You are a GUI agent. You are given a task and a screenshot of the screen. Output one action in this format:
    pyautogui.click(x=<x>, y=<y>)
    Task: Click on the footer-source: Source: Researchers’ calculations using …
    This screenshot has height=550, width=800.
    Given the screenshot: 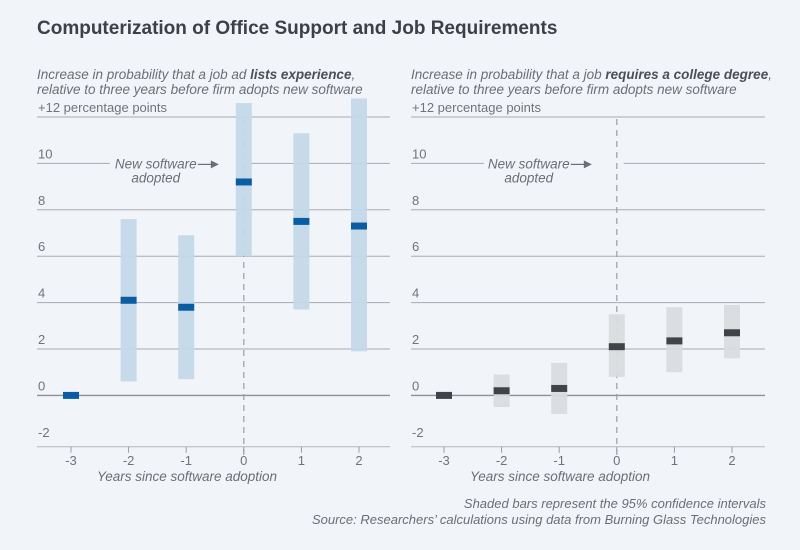 What is the action you would take?
    pyautogui.click(x=538, y=519)
    